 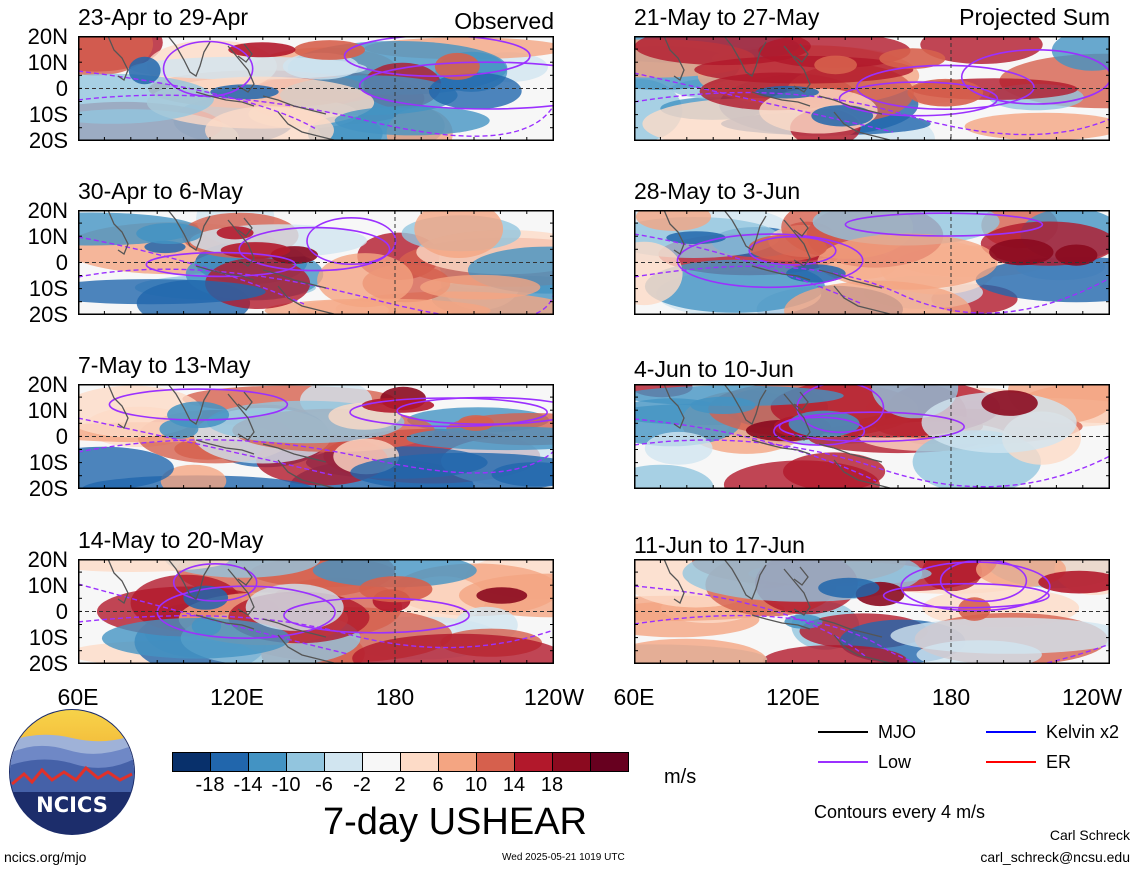 I want to click on main-title: 7-day USHEAR, so click(x=455, y=822).